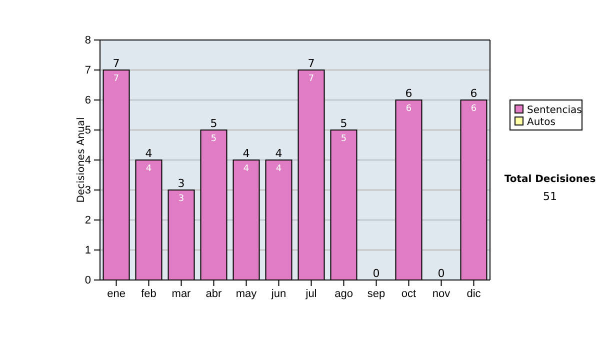  Describe the element at coordinates (116, 294) in the screenshot. I see `x-tick-label: ene` at that location.